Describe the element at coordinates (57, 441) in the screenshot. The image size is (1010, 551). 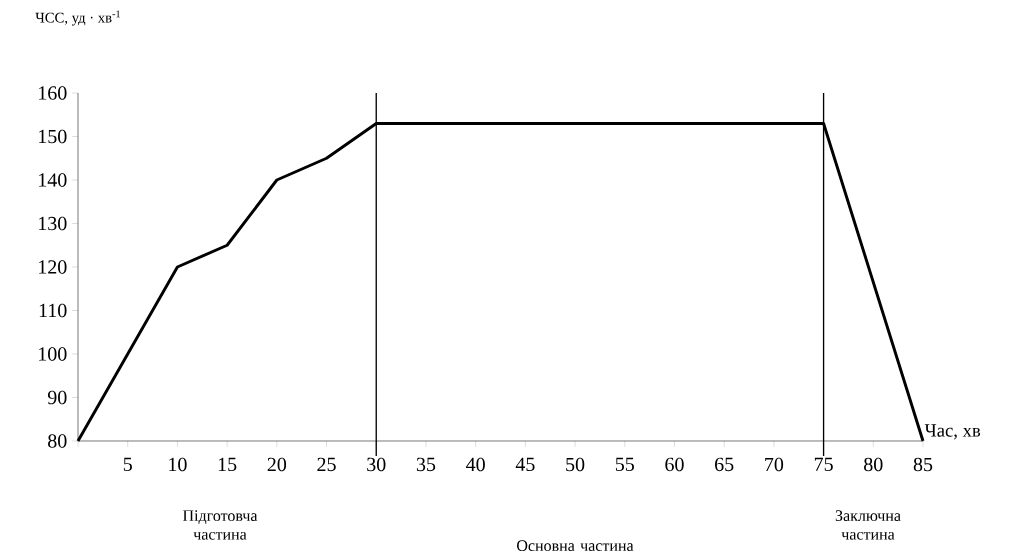
I see `y-tick-label: 80` at that location.